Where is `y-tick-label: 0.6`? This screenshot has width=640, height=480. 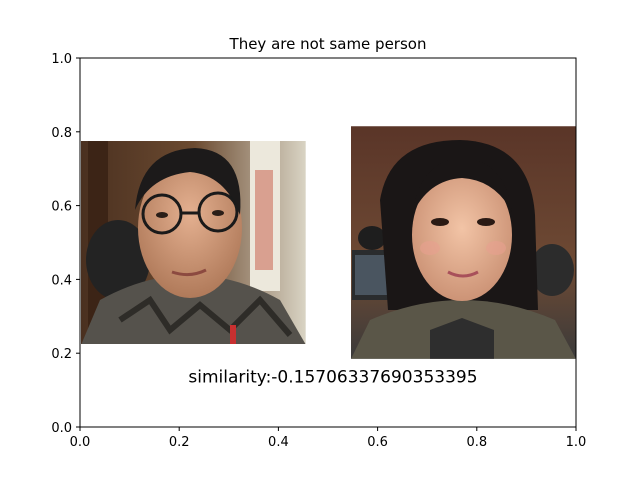 y-tick-label: 0.6 is located at coordinates (61, 207).